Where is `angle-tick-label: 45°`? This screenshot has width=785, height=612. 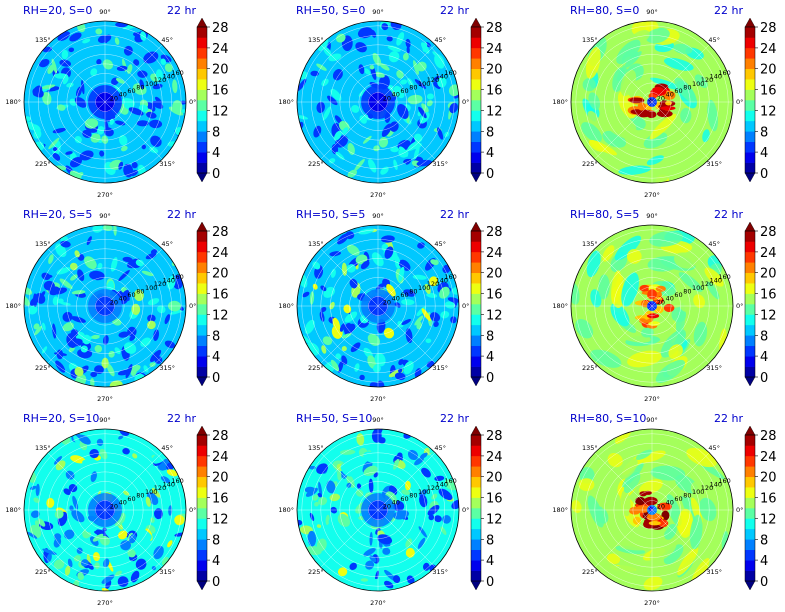 angle-tick-label: 45° is located at coordinates (440, 40).